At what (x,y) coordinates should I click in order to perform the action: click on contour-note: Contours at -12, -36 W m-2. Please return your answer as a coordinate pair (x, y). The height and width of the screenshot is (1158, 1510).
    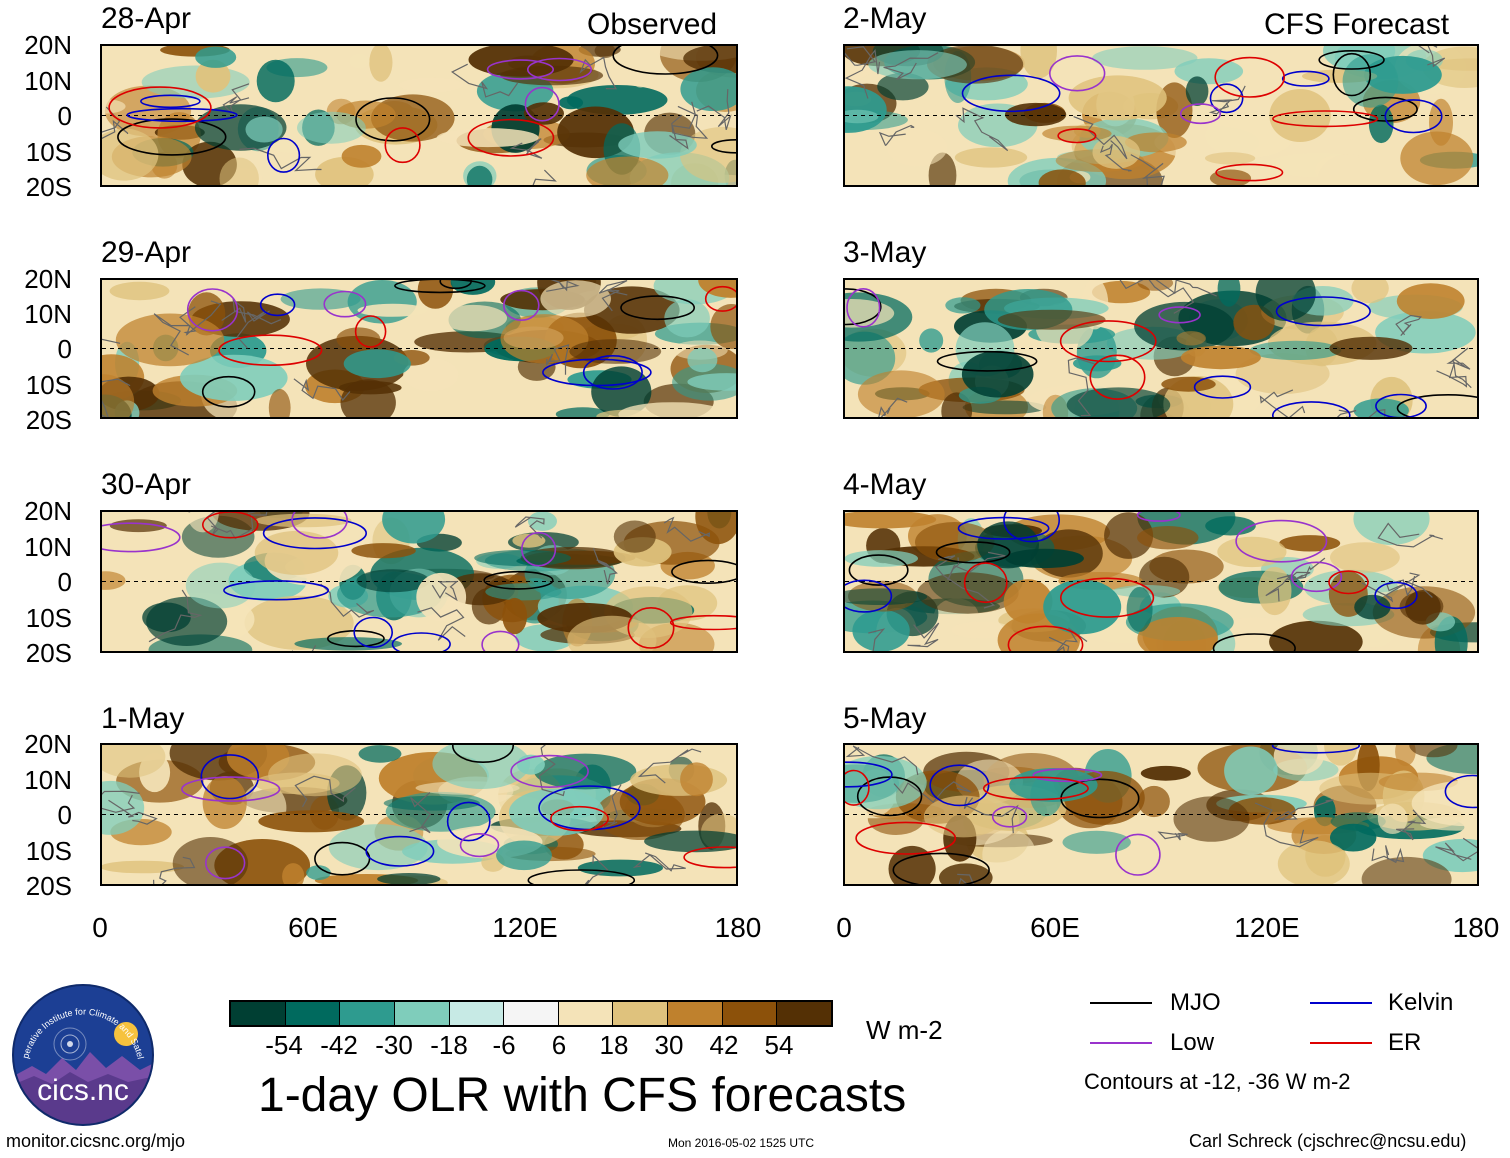
    Looking at the image, I should click on (1217, 1081).